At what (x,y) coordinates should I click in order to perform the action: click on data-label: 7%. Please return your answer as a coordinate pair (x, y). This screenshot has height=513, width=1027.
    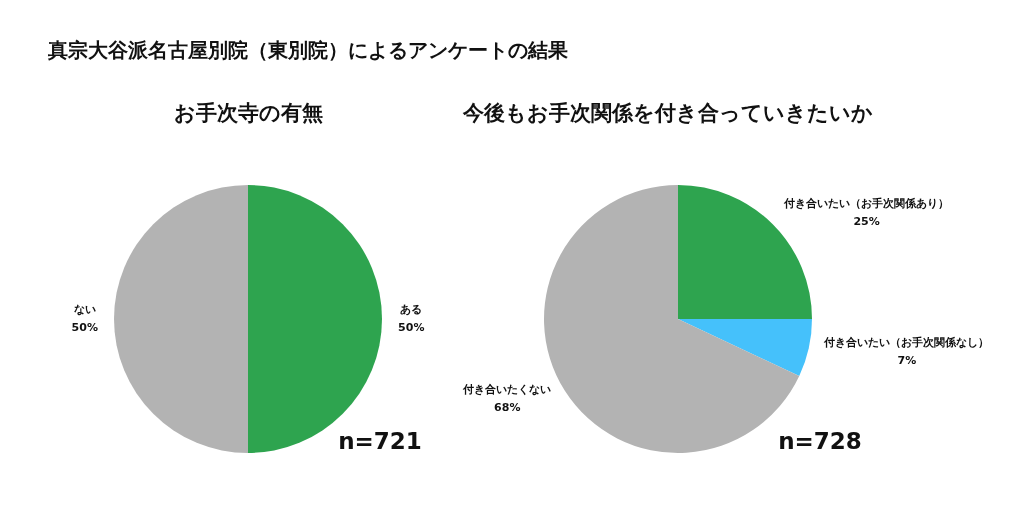
    Looking at the image, I should click on (907, 360).